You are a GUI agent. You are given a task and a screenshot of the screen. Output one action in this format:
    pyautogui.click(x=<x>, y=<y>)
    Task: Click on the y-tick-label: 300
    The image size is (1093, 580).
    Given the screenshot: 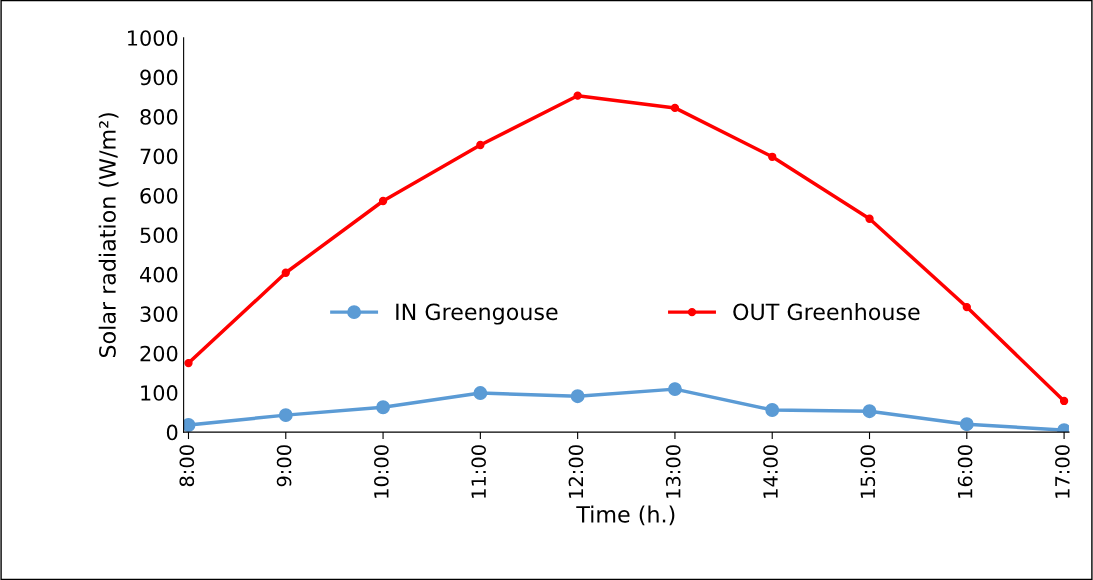 What is the action you would take?
    pyautogui.click(x=159, y=314)
    